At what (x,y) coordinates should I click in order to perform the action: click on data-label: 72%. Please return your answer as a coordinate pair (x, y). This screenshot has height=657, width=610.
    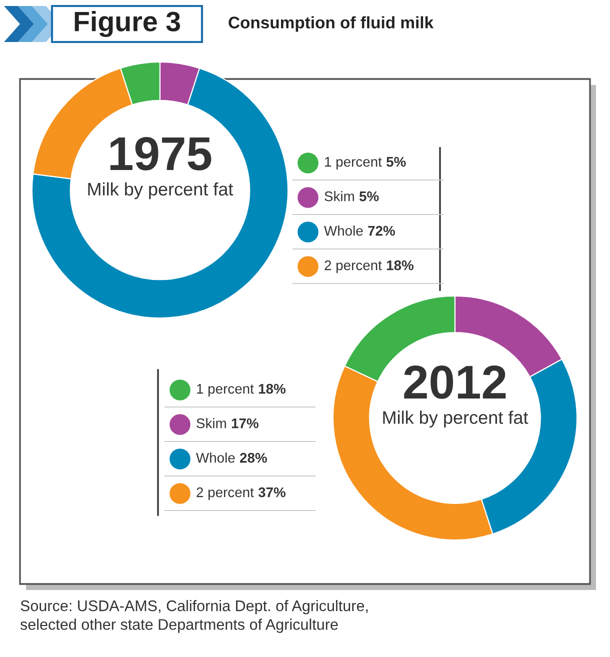
    Looking at the image, I should click on (381, 231).